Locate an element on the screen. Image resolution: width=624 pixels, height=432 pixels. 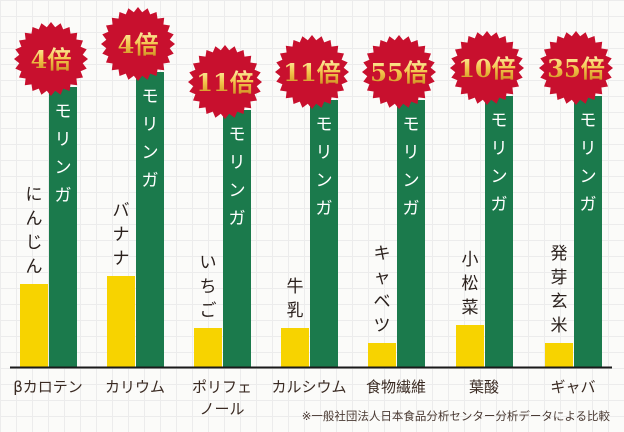
food-label: ツ is located at coordinates (382, 326).